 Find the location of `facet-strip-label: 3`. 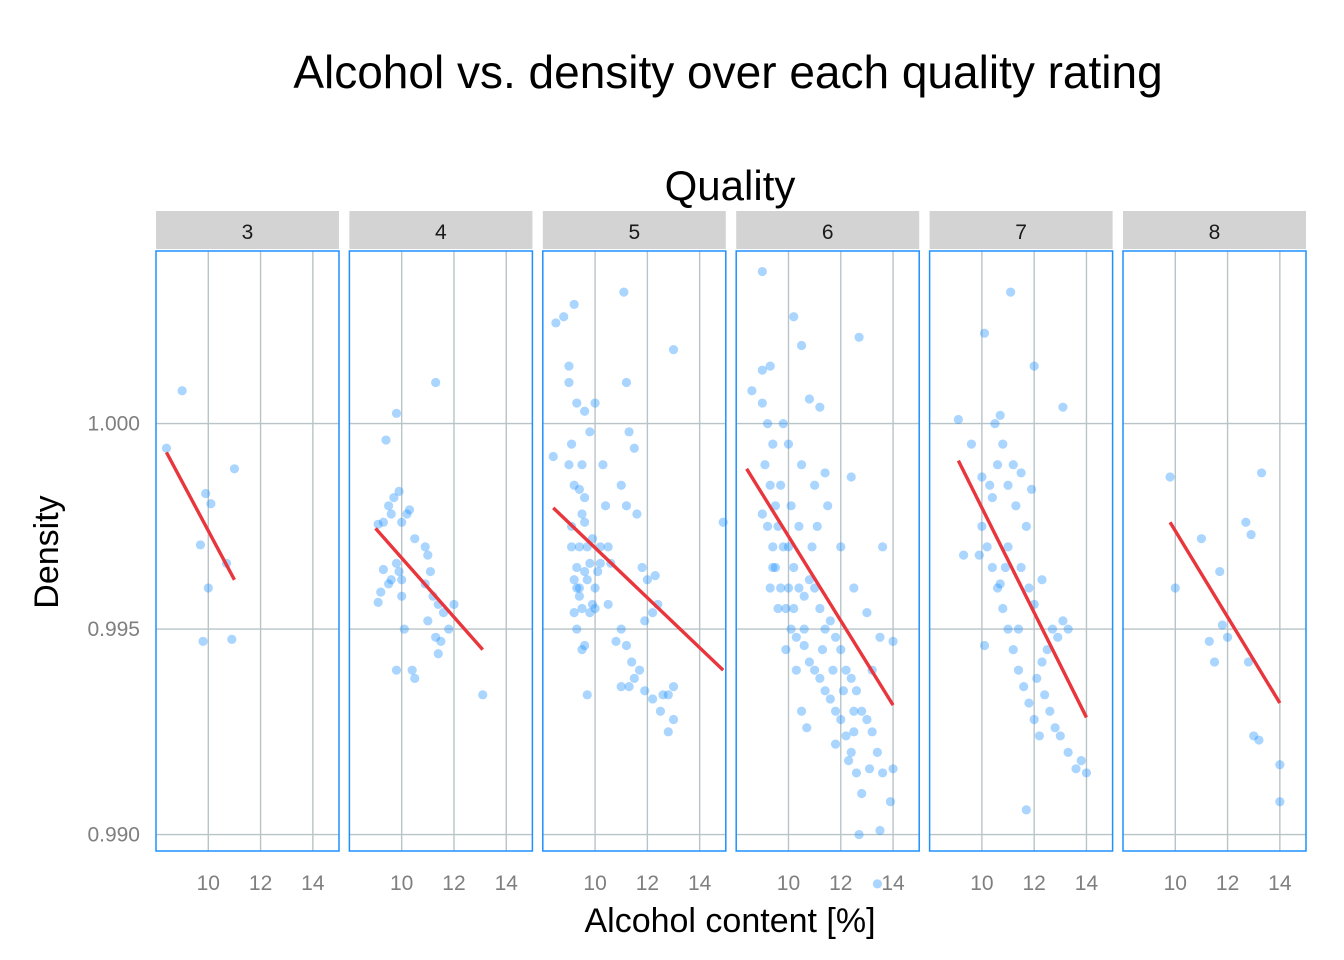

facet-strip-label: 3 is located at coordinates (248, 232).